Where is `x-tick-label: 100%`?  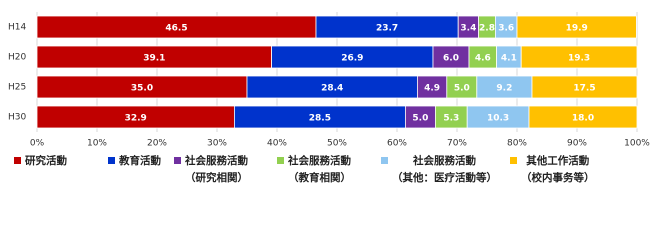
x-tick-label: 100% is located at coordinates (637, 144).